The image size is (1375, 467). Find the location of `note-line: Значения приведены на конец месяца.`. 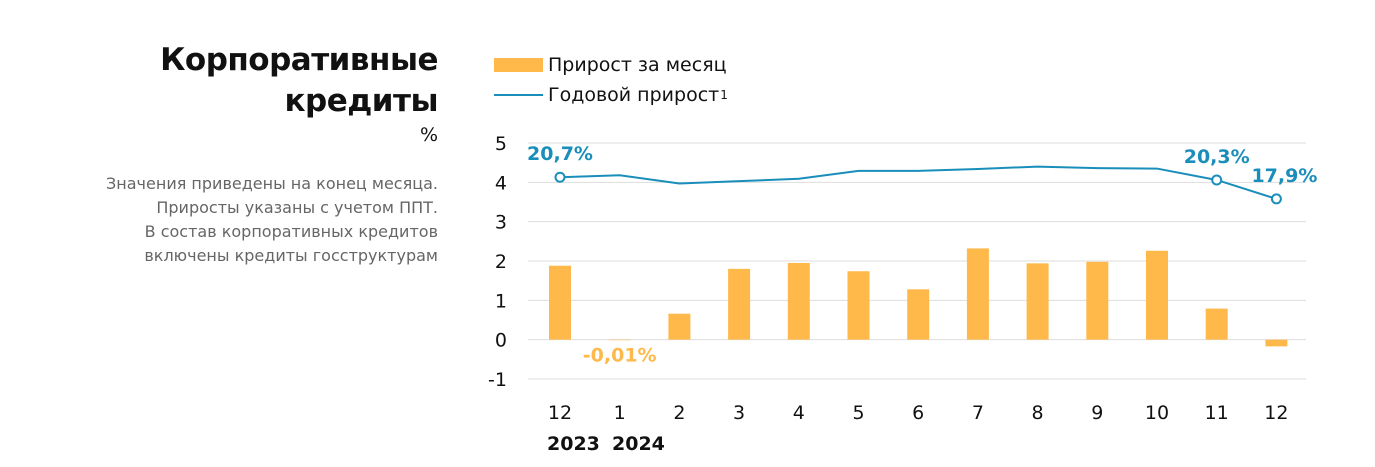

note-line: Значения приведены на конец месяца. is located at coordinates (272, 183).